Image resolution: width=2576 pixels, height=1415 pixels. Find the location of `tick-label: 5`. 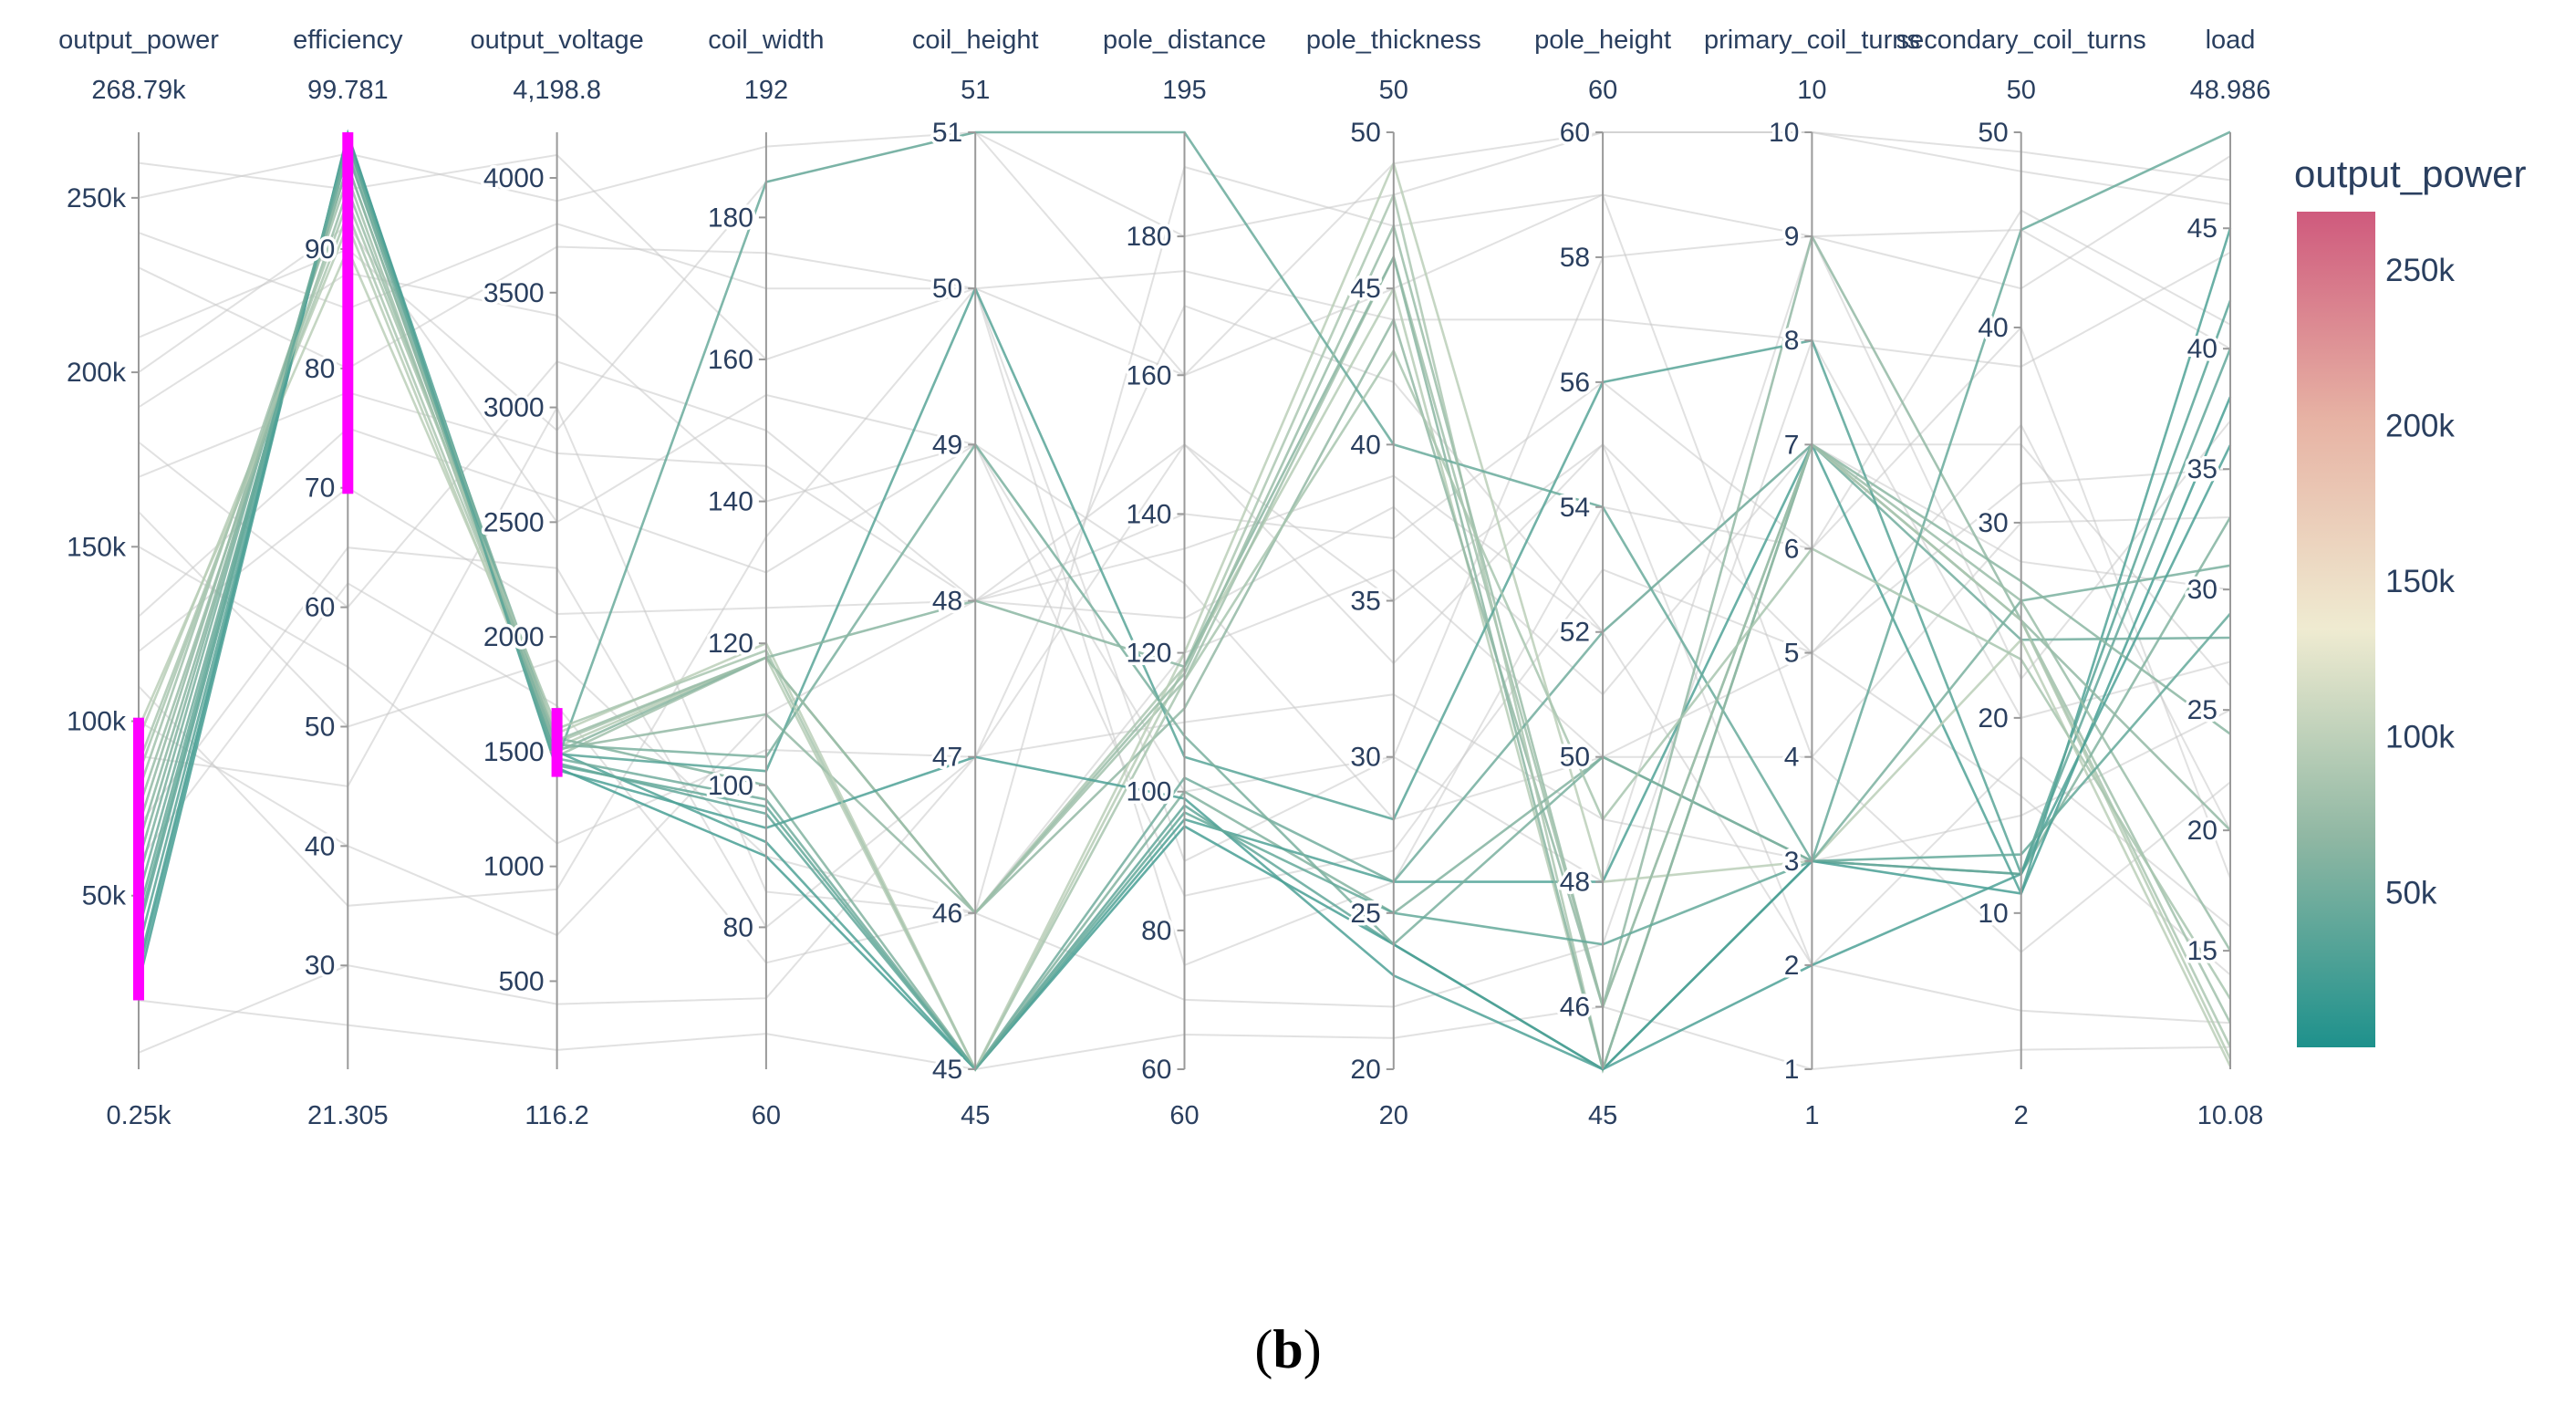

tick-label: 5 is located at coordinates (1792, 654).